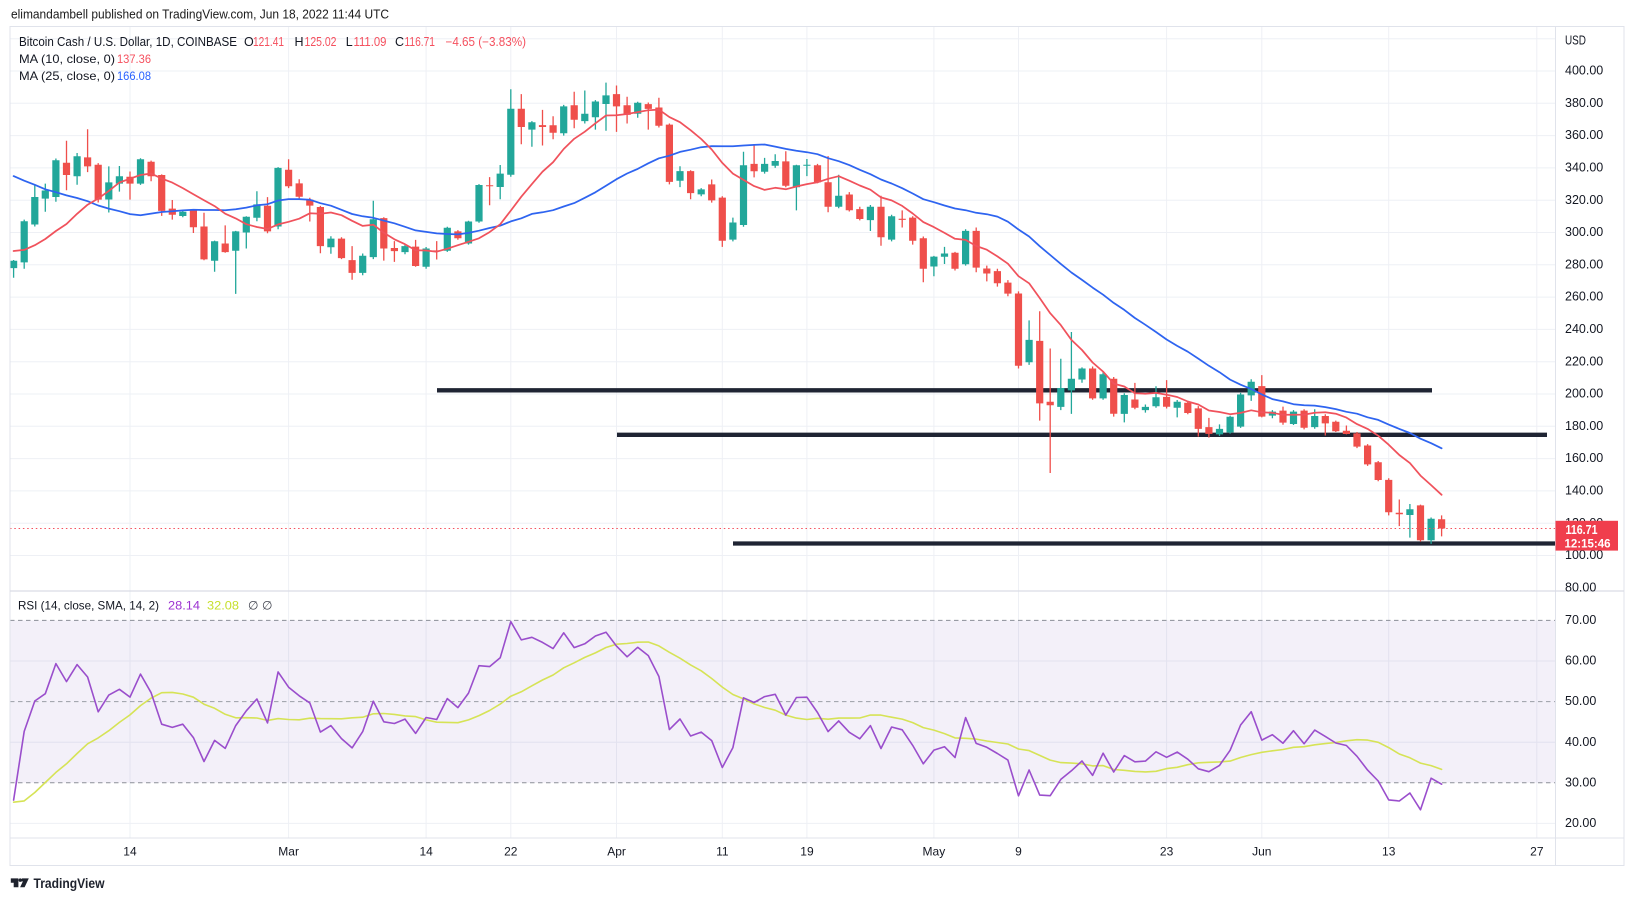 This screenshot has width=1633, height=901. What do you see at coordinates (1167, 851) in the screenshot?
I see `svg-text: 23` at bounding box center [1167, 851].